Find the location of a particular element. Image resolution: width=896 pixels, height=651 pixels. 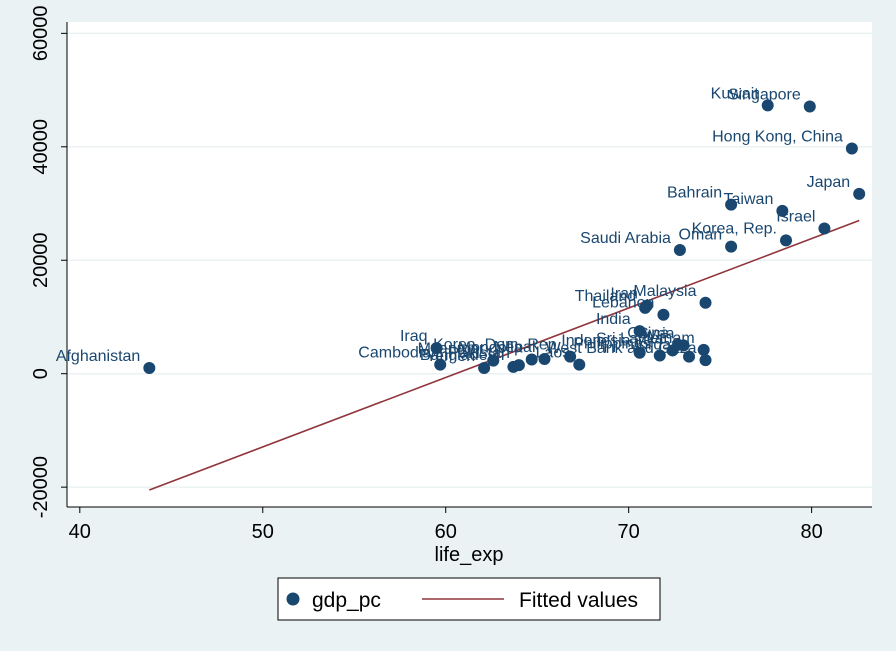

point-label: Bahrain is located at coordinates (694, 193).